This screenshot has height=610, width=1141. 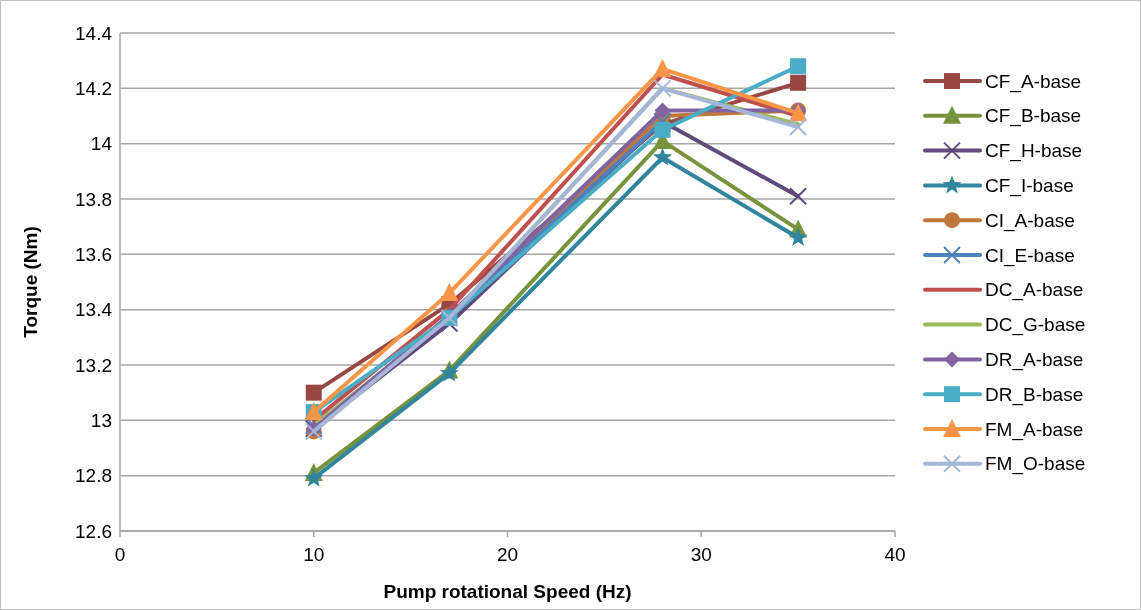 What do you see at coordinates (1029, 186) in the screenshot?
I see `legend-label: CF_I-base` at bounding box center [1029, 186].